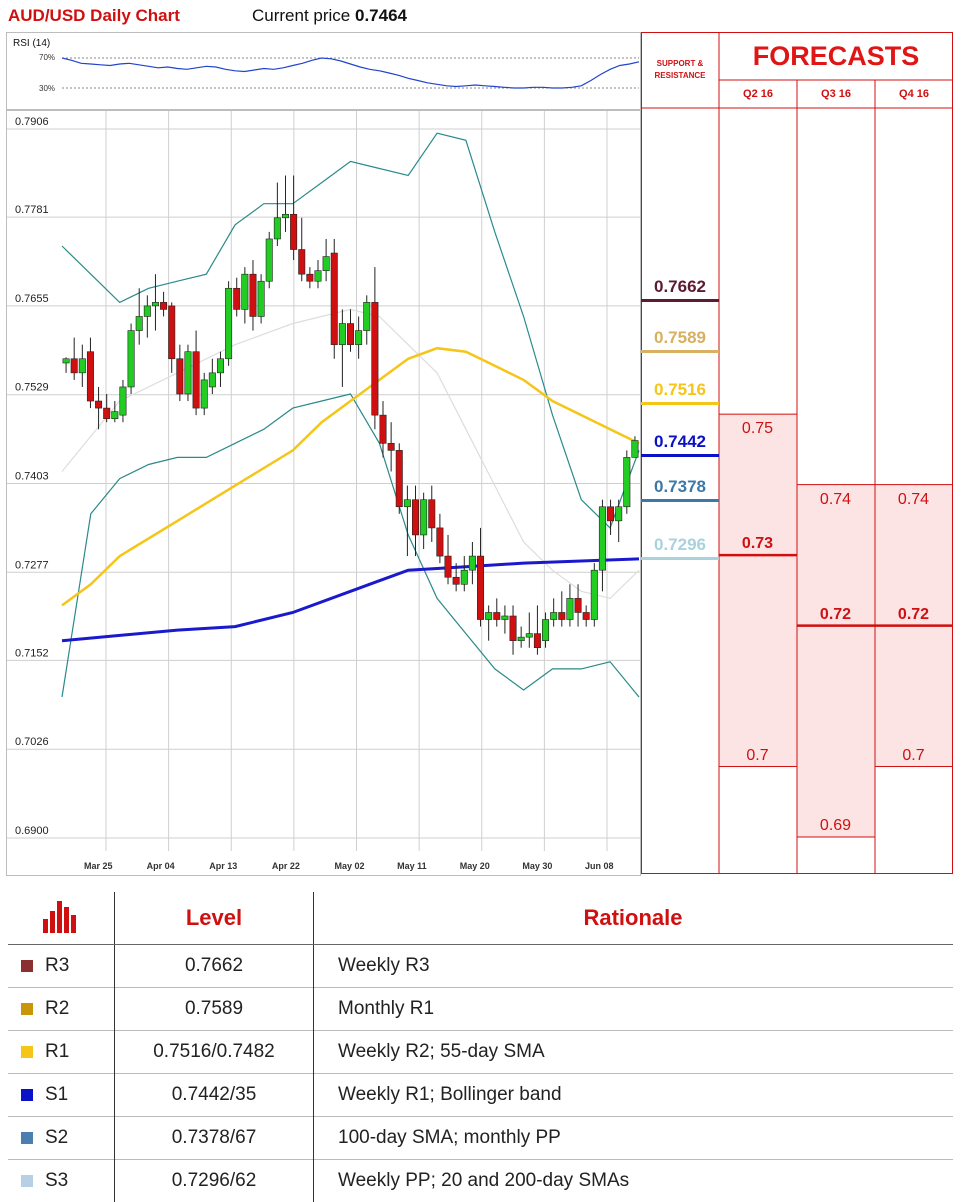  Describe the element at coordinates (835, 826) in the screenshot. I see `forecast-low-value: 0.69` at that location.